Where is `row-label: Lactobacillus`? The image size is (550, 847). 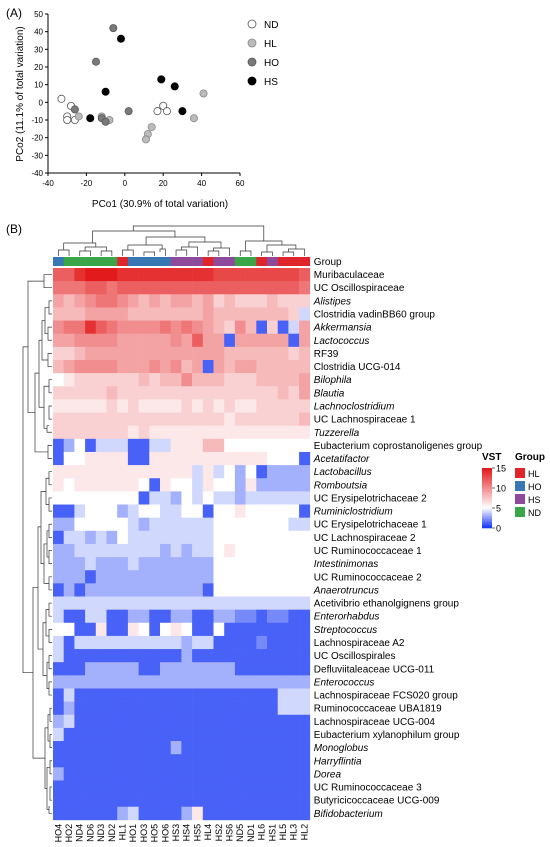
row-label: Lactobacillus is located at coordinates (343, 472).